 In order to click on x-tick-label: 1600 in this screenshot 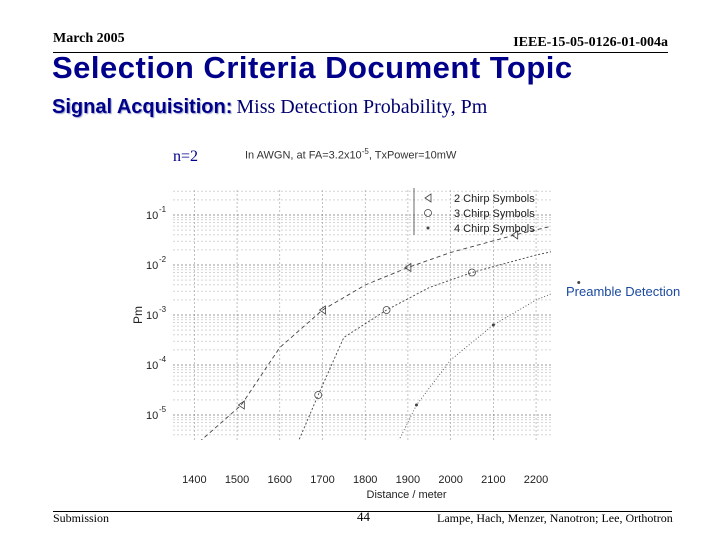, I will do `click(280, 480)`.